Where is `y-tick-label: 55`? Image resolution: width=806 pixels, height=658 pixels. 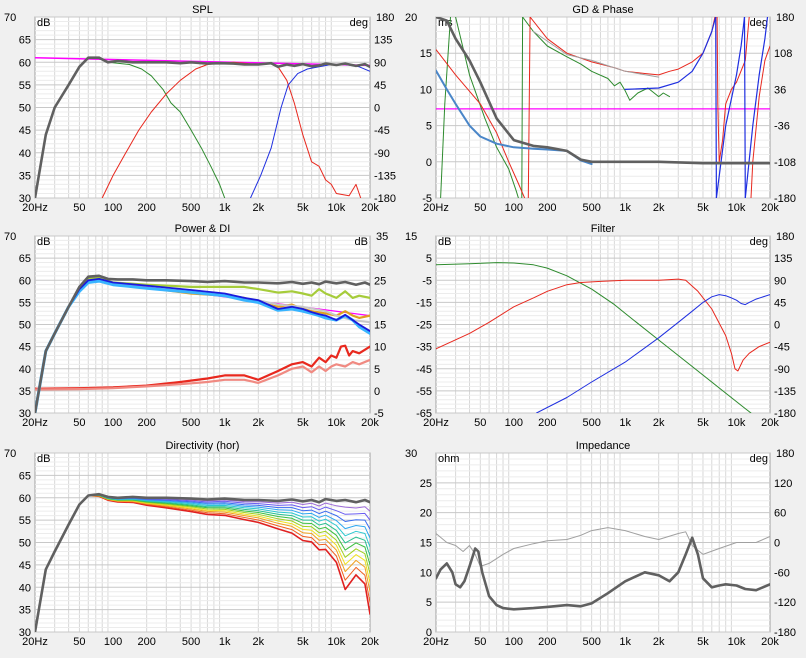 y-tick-label: 55 is located at coordinates (25, 303).